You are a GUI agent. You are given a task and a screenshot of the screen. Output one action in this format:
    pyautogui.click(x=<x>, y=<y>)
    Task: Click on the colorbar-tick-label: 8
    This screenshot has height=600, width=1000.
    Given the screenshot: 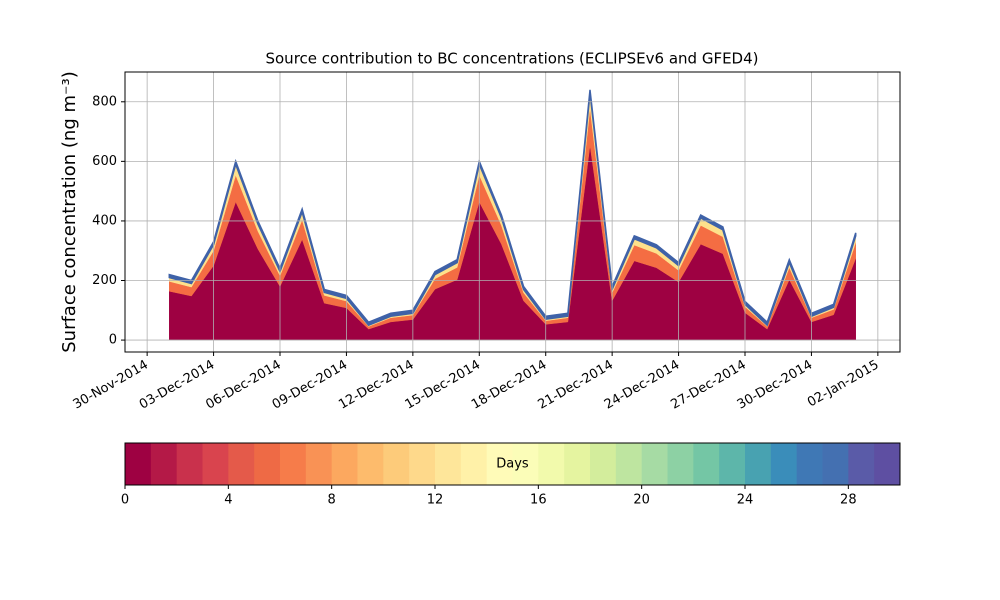 What is the action you would take?
    pyautogui.click(x=332, y=500)
    